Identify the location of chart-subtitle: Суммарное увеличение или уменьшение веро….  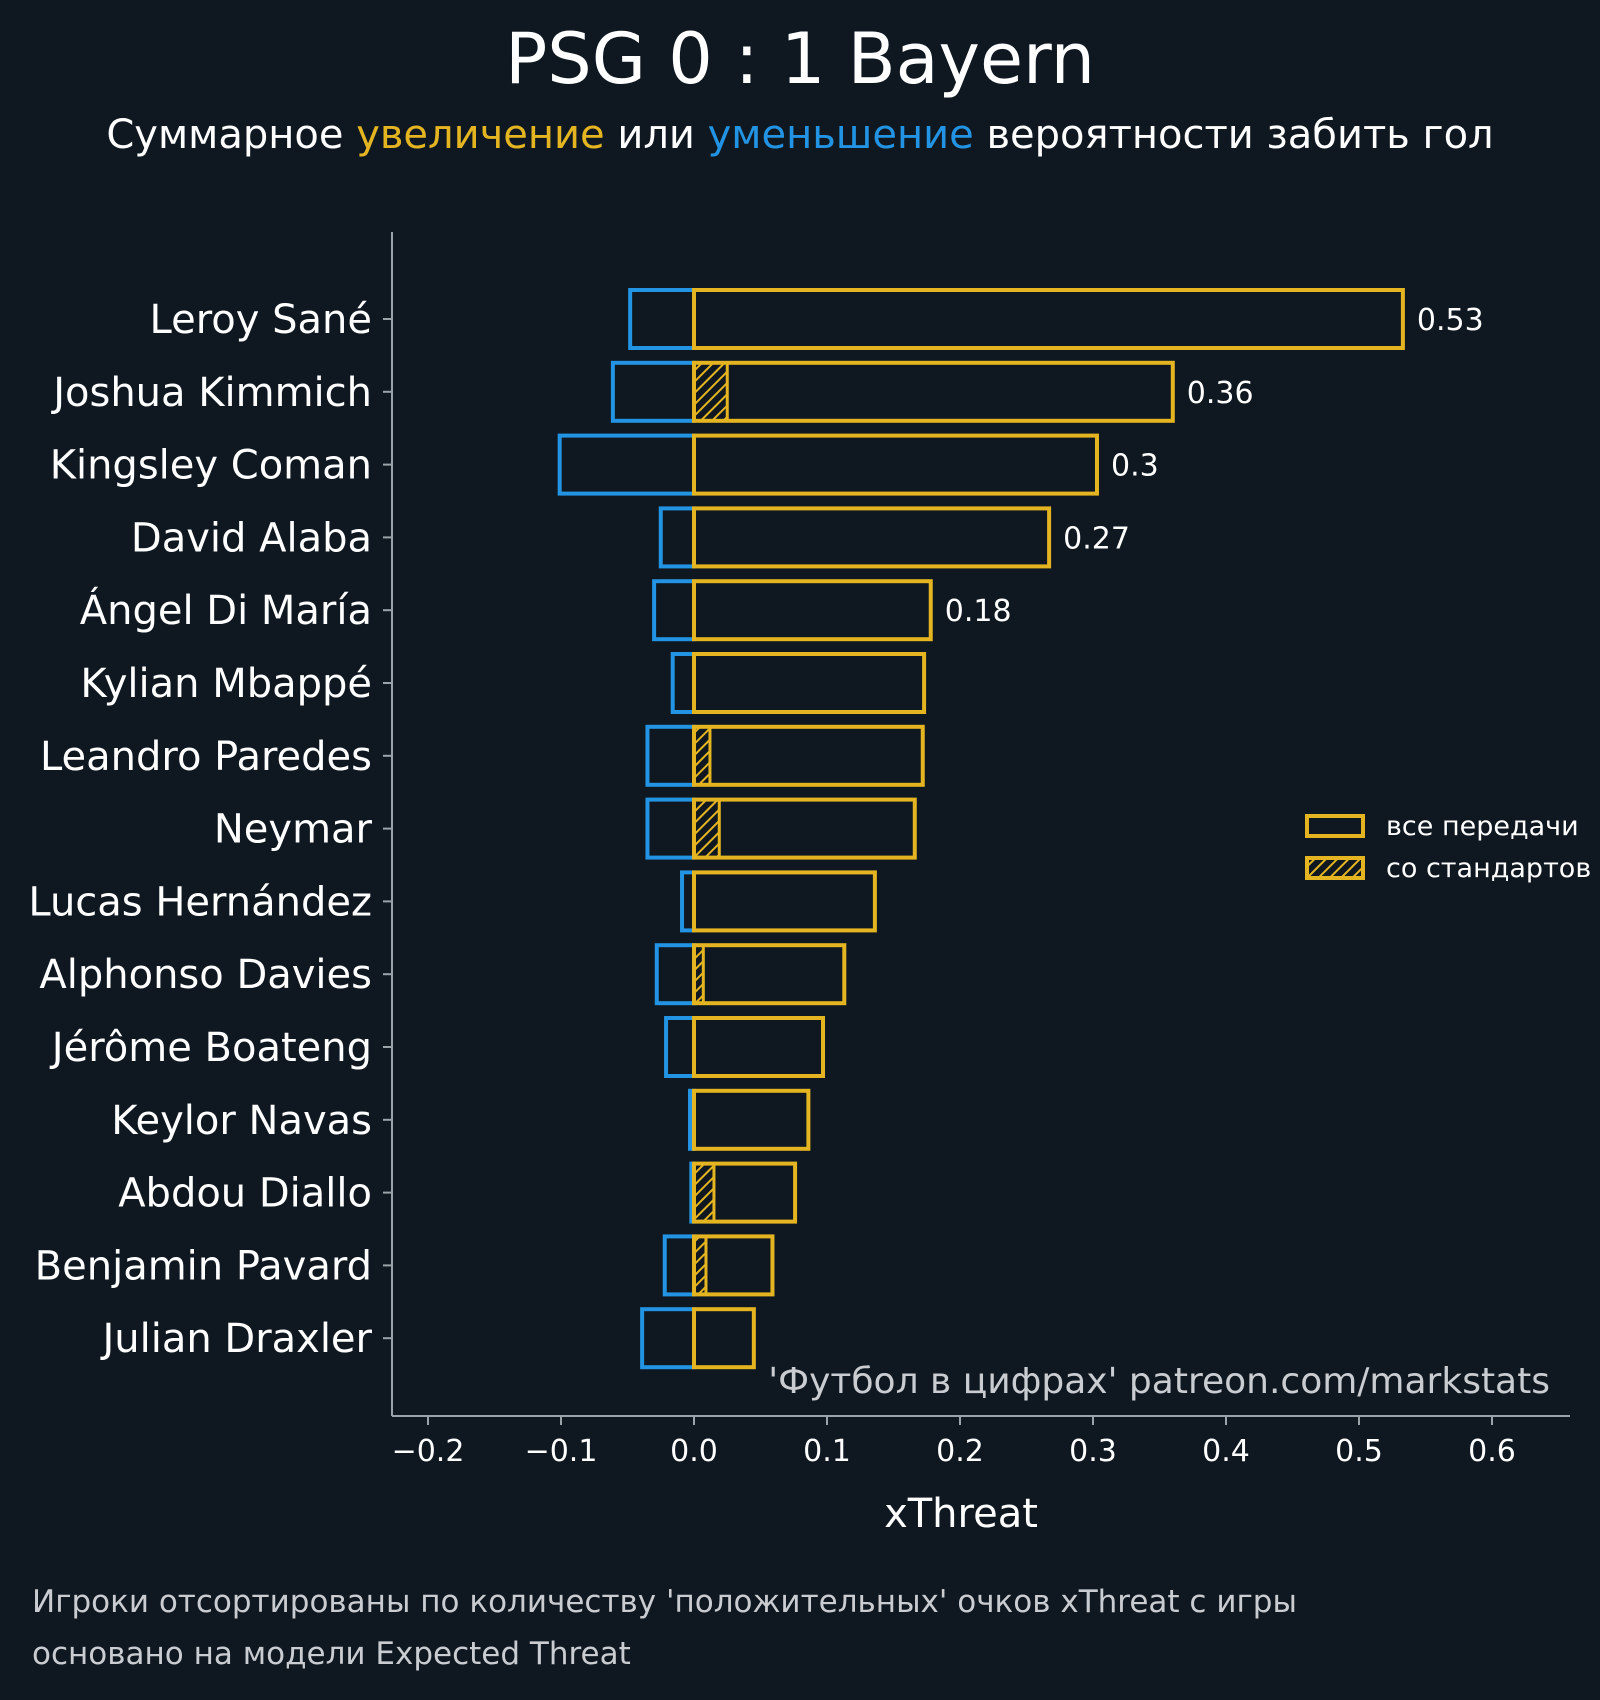
(800, 135).